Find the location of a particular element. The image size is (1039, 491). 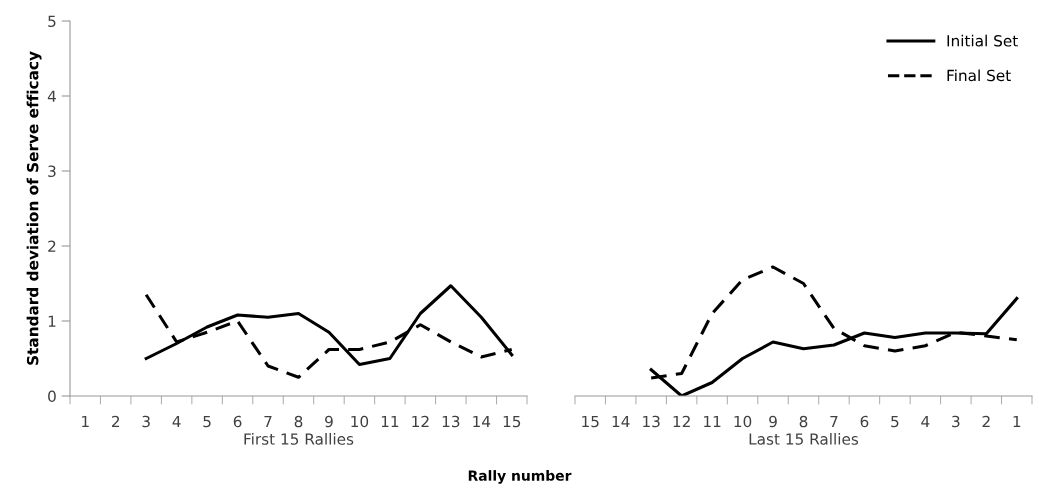

y-tick-label: 2 is located at coordinates (52, 246).